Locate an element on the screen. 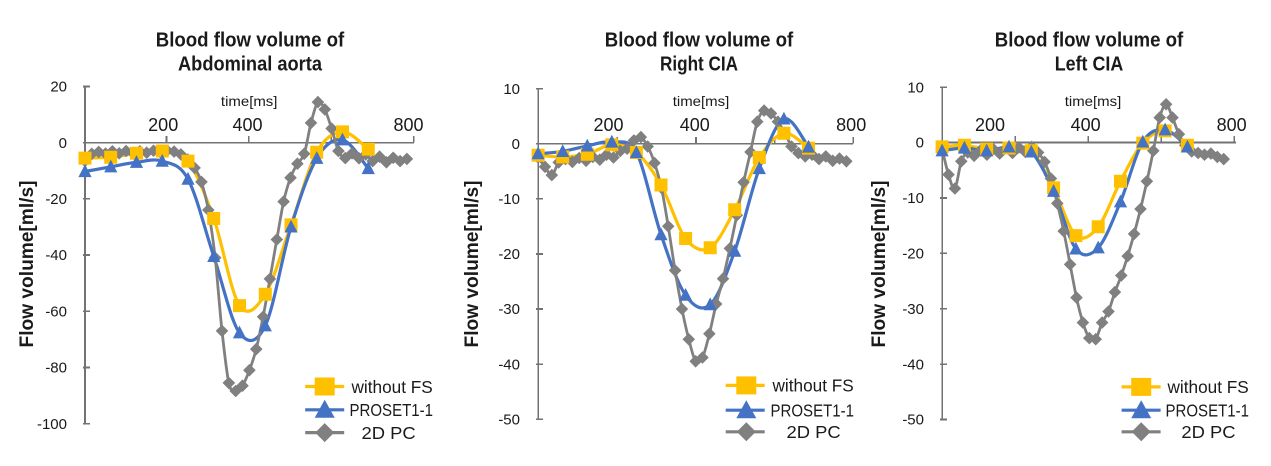  svg-text: -60 is located at coordinates (56, 311).